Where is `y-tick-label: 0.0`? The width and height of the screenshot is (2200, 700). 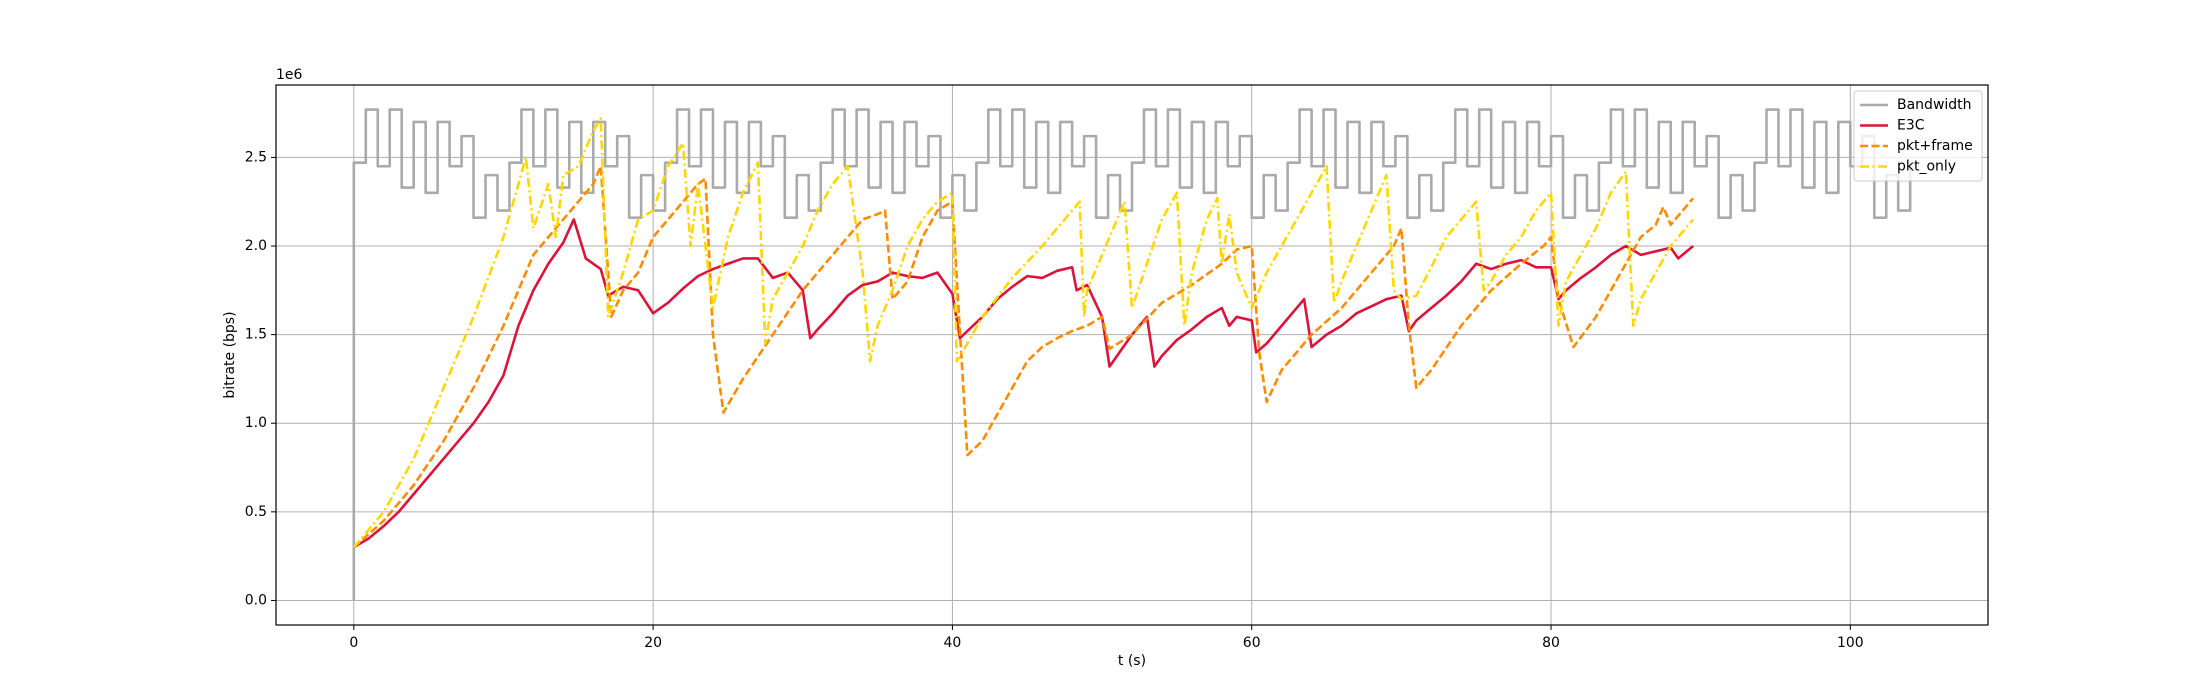
y-tick-label: 0.0 is located at coordinates (256, 600).